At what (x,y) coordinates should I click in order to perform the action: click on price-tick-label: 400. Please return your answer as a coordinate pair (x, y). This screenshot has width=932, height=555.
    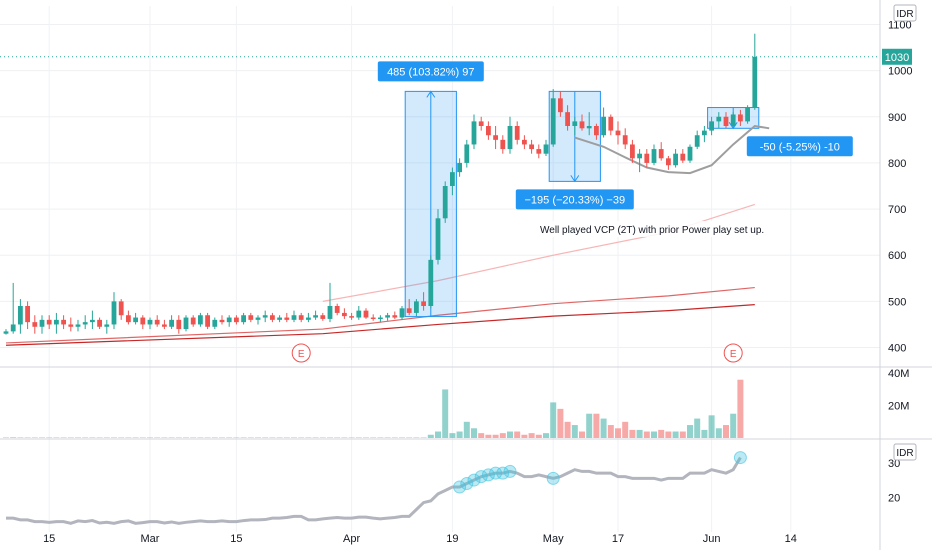
    Looking at the image, I should click on (897, 349).